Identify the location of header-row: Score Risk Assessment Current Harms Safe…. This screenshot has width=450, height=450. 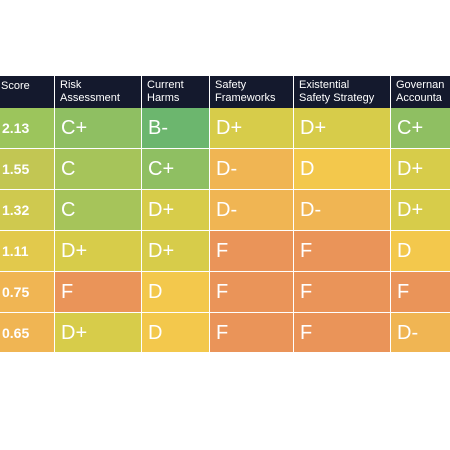
(225, 92).